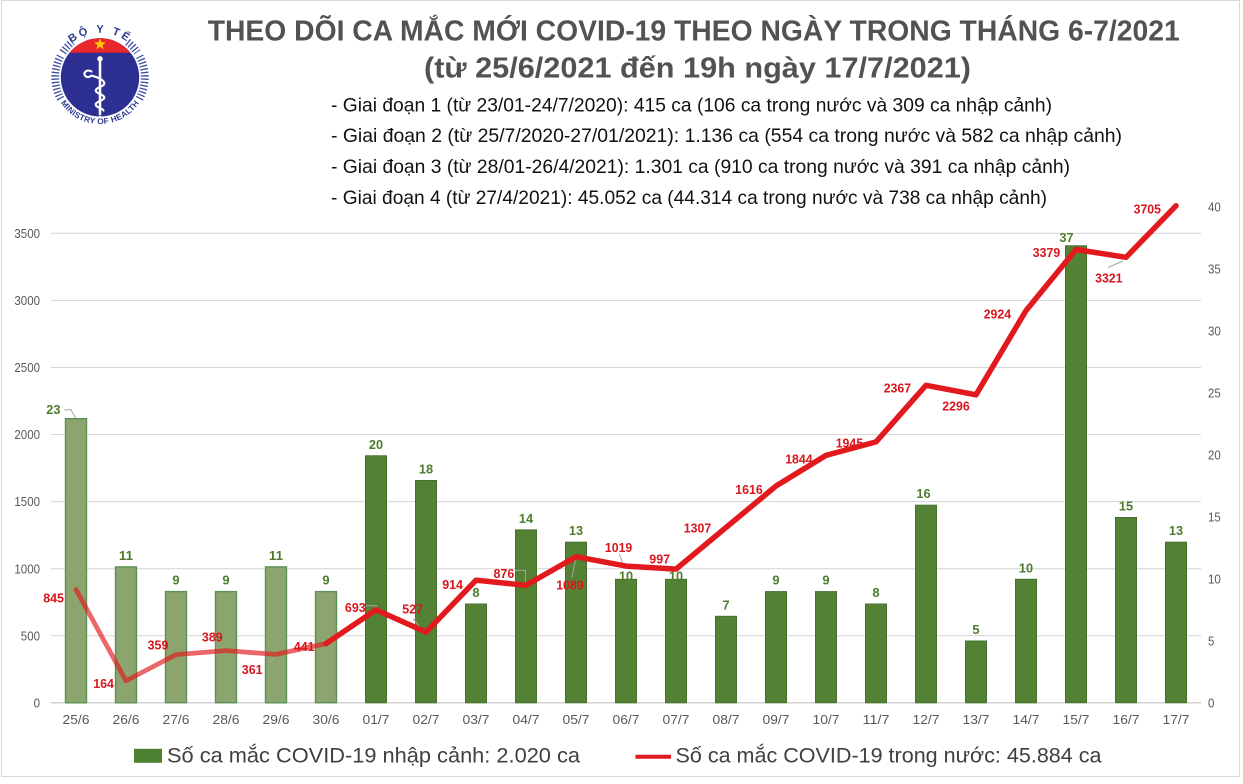 The width and height of the screenshot is (1243, 784). I want to click on svg-text: 05/7, so click(576, 719).